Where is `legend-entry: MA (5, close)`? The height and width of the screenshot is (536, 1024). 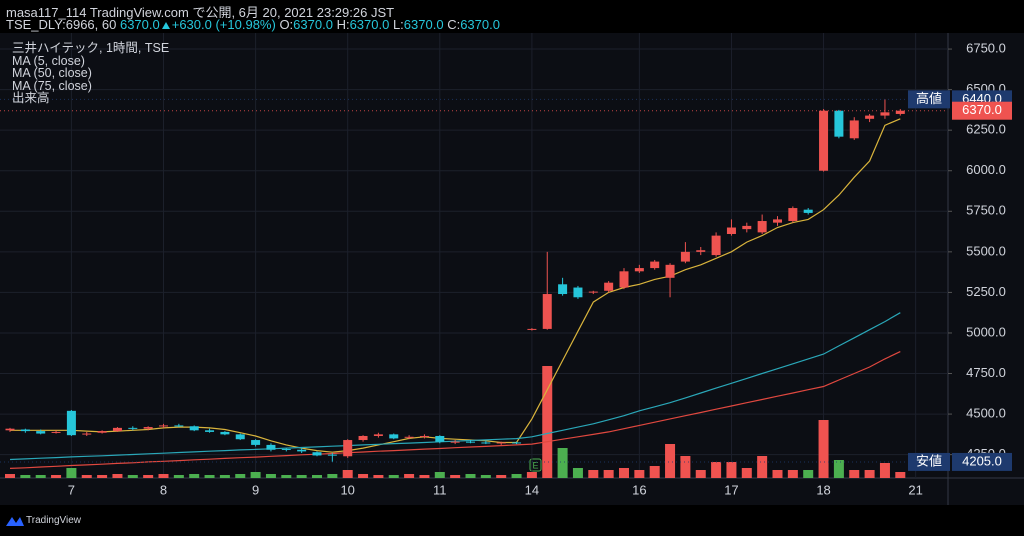 legend-entry: MA (5, close) is located at coordinates (48, 60).